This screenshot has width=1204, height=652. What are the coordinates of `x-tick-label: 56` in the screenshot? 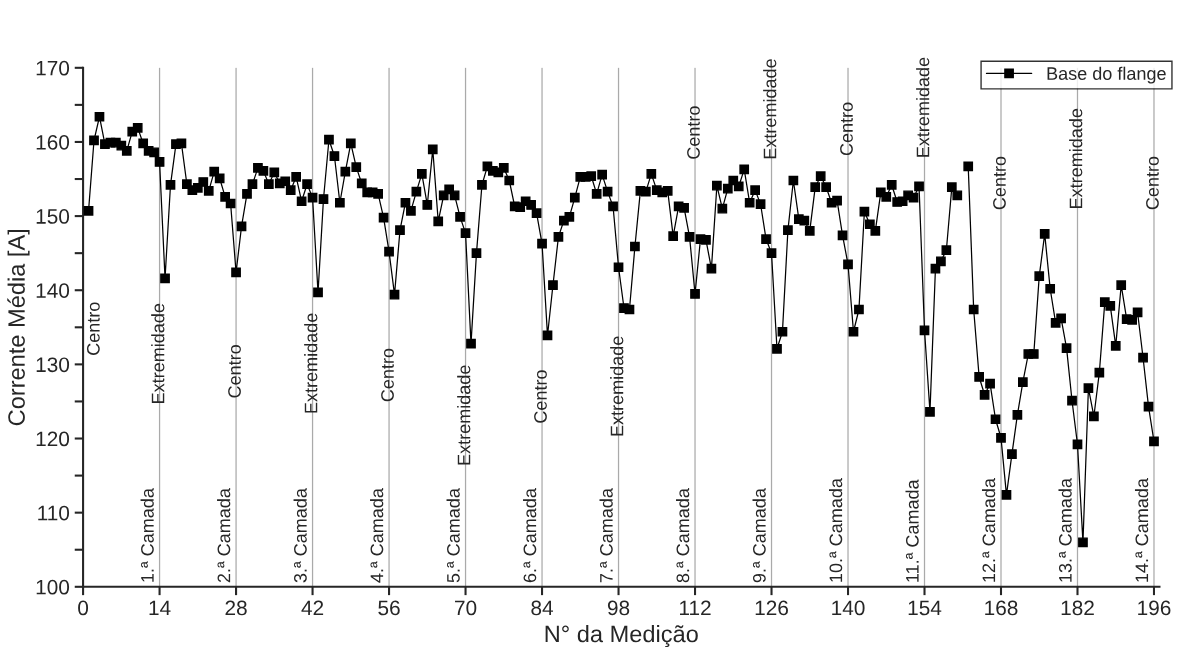 It's located at (389, 608).